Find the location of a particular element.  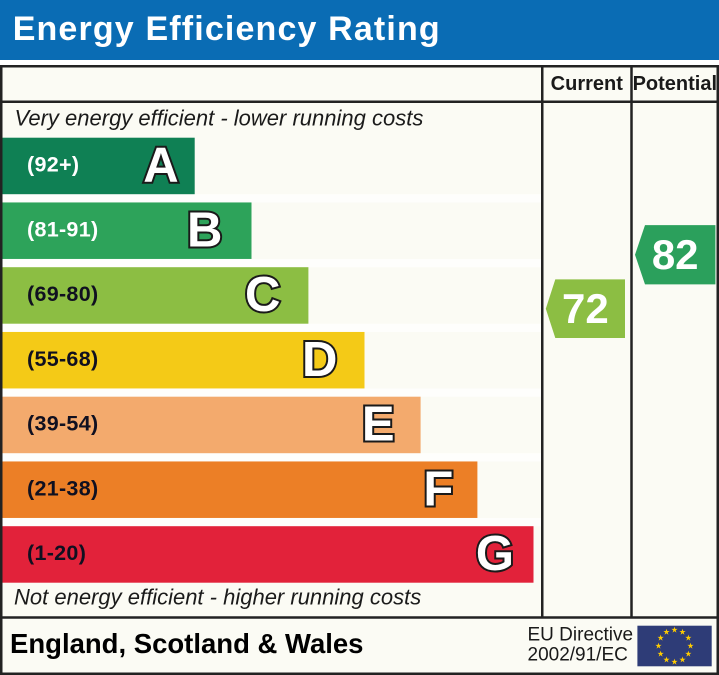

svg-text: Potential is located at coordinates (675, 84).